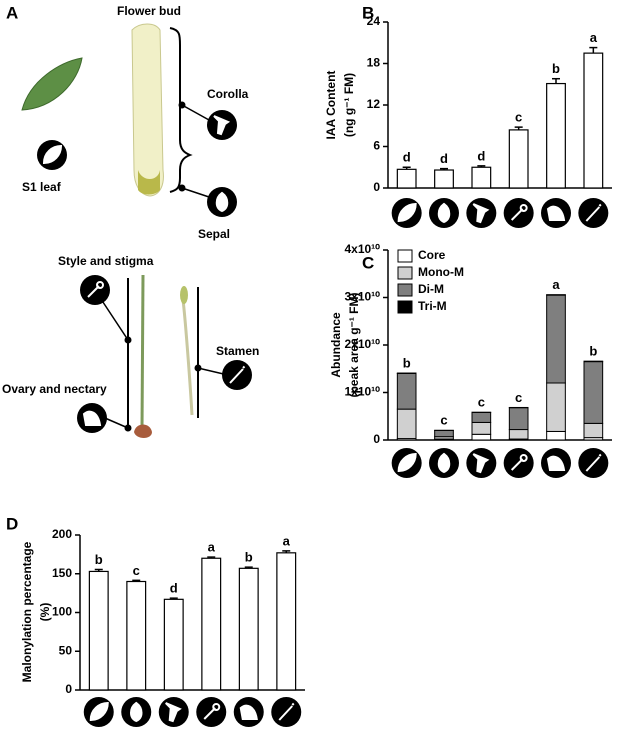  Describe the element at coordinates (27, 611) in the screenshot. I see `y-axis-label: Malonylation percentage` at that location.